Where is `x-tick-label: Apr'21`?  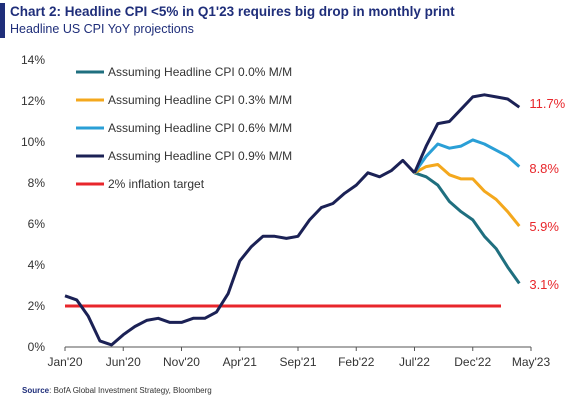
x-tick-label: Apr'21 is located at coordinates (240, 362).